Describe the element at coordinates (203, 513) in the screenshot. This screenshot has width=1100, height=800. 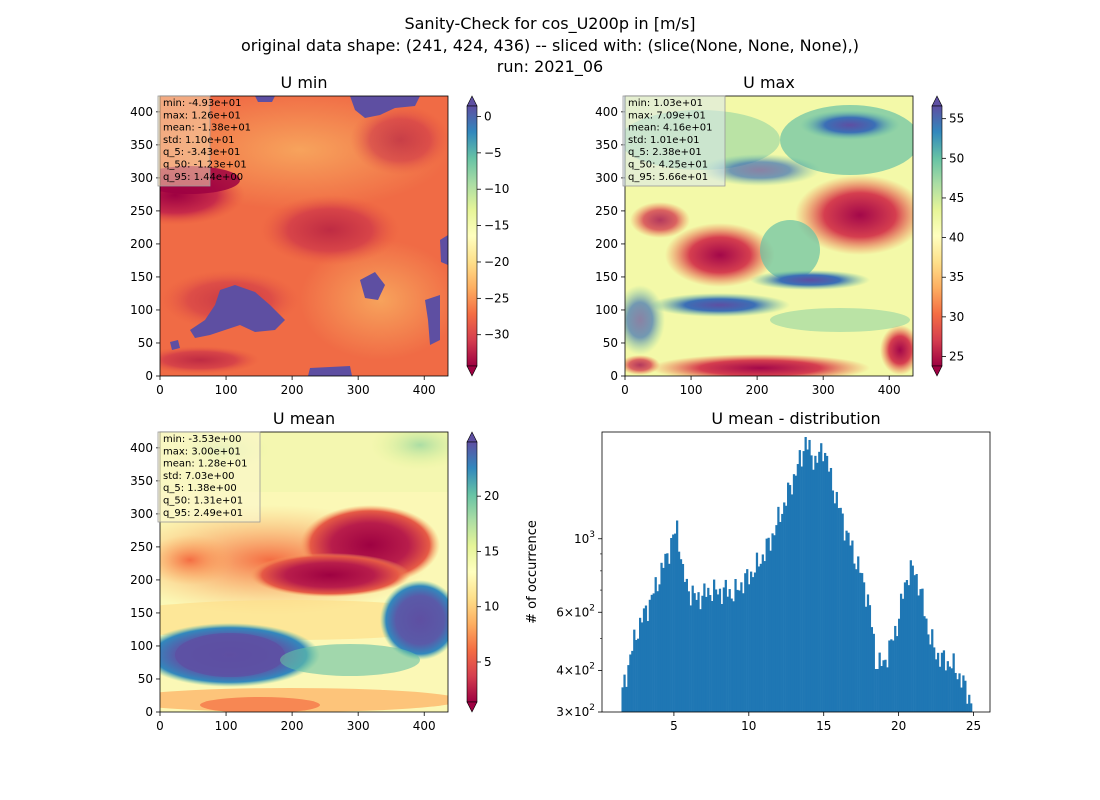
I see `u-mean-stat: q_95: 2.49e+01` at that location.